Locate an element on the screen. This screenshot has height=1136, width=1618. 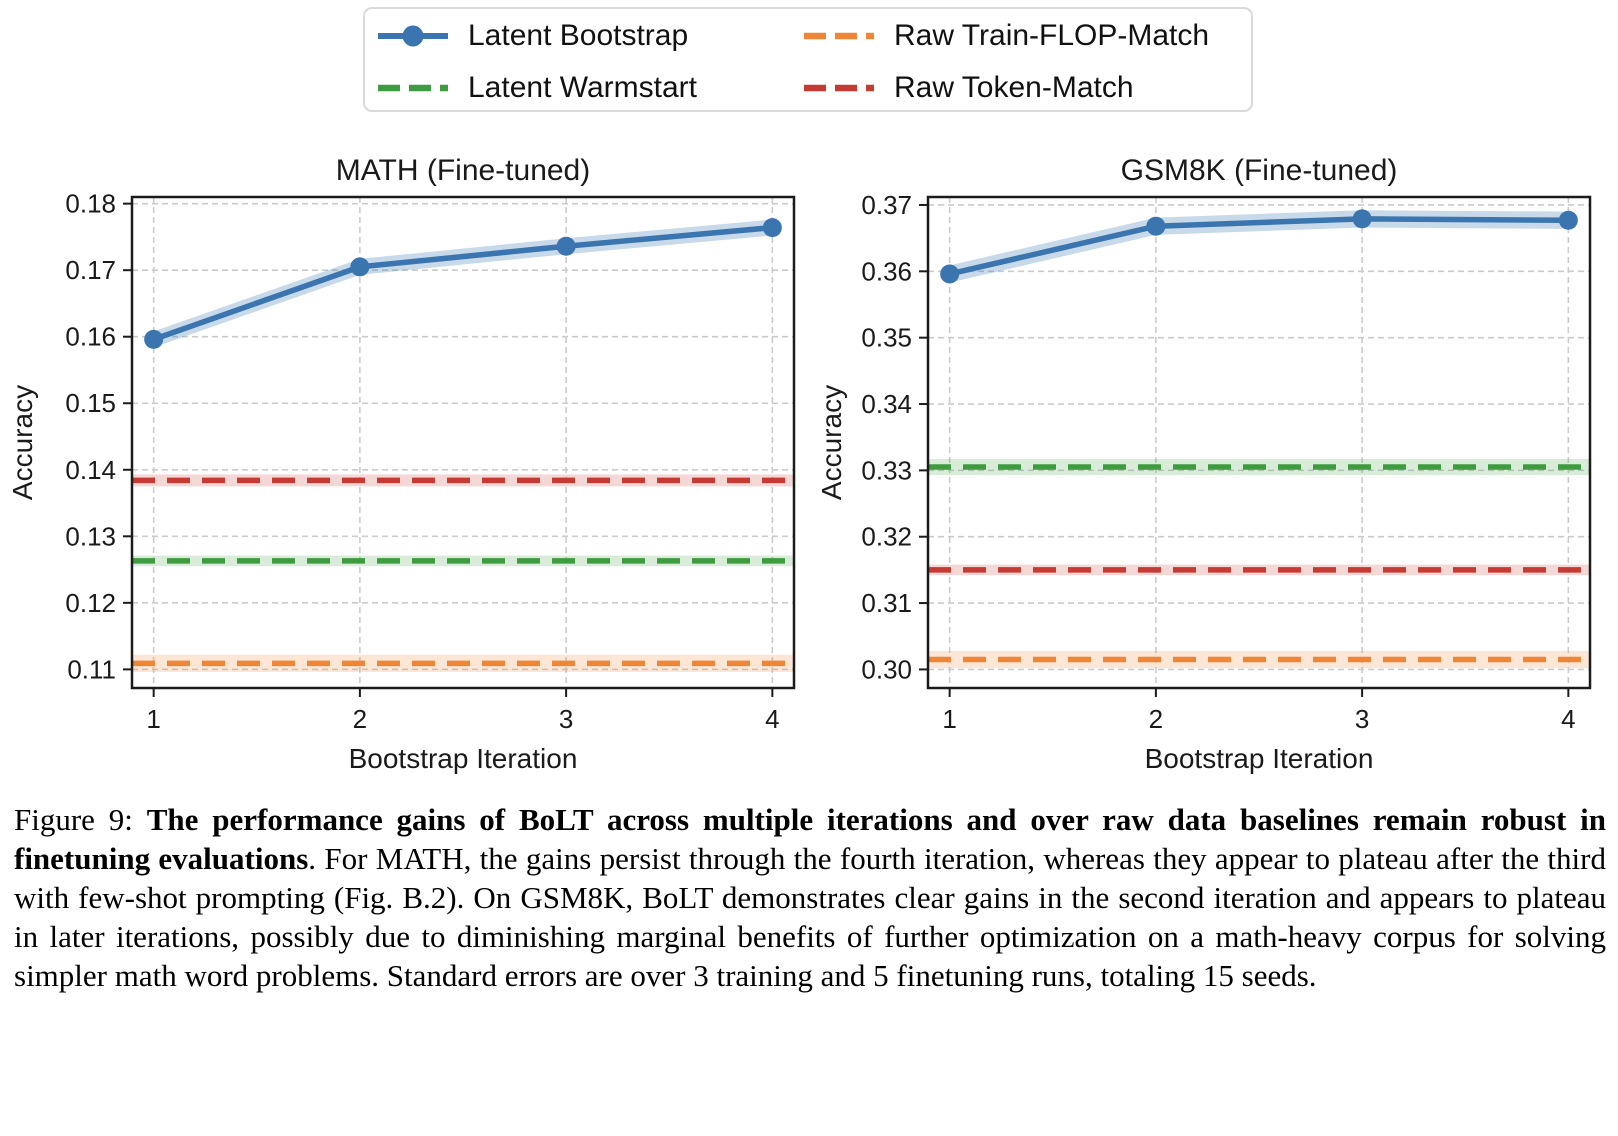
legend-item-latent-bootstrap: Latent Bootstrap is located at coordinates (532, 35).